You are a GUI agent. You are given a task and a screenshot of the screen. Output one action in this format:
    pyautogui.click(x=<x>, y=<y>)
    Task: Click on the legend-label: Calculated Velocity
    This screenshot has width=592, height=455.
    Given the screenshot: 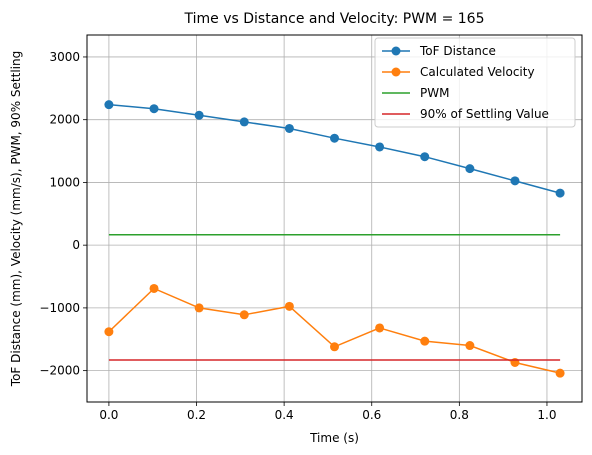 What is the action you would take?
    pyautogui.click(x=477, y=72)
    